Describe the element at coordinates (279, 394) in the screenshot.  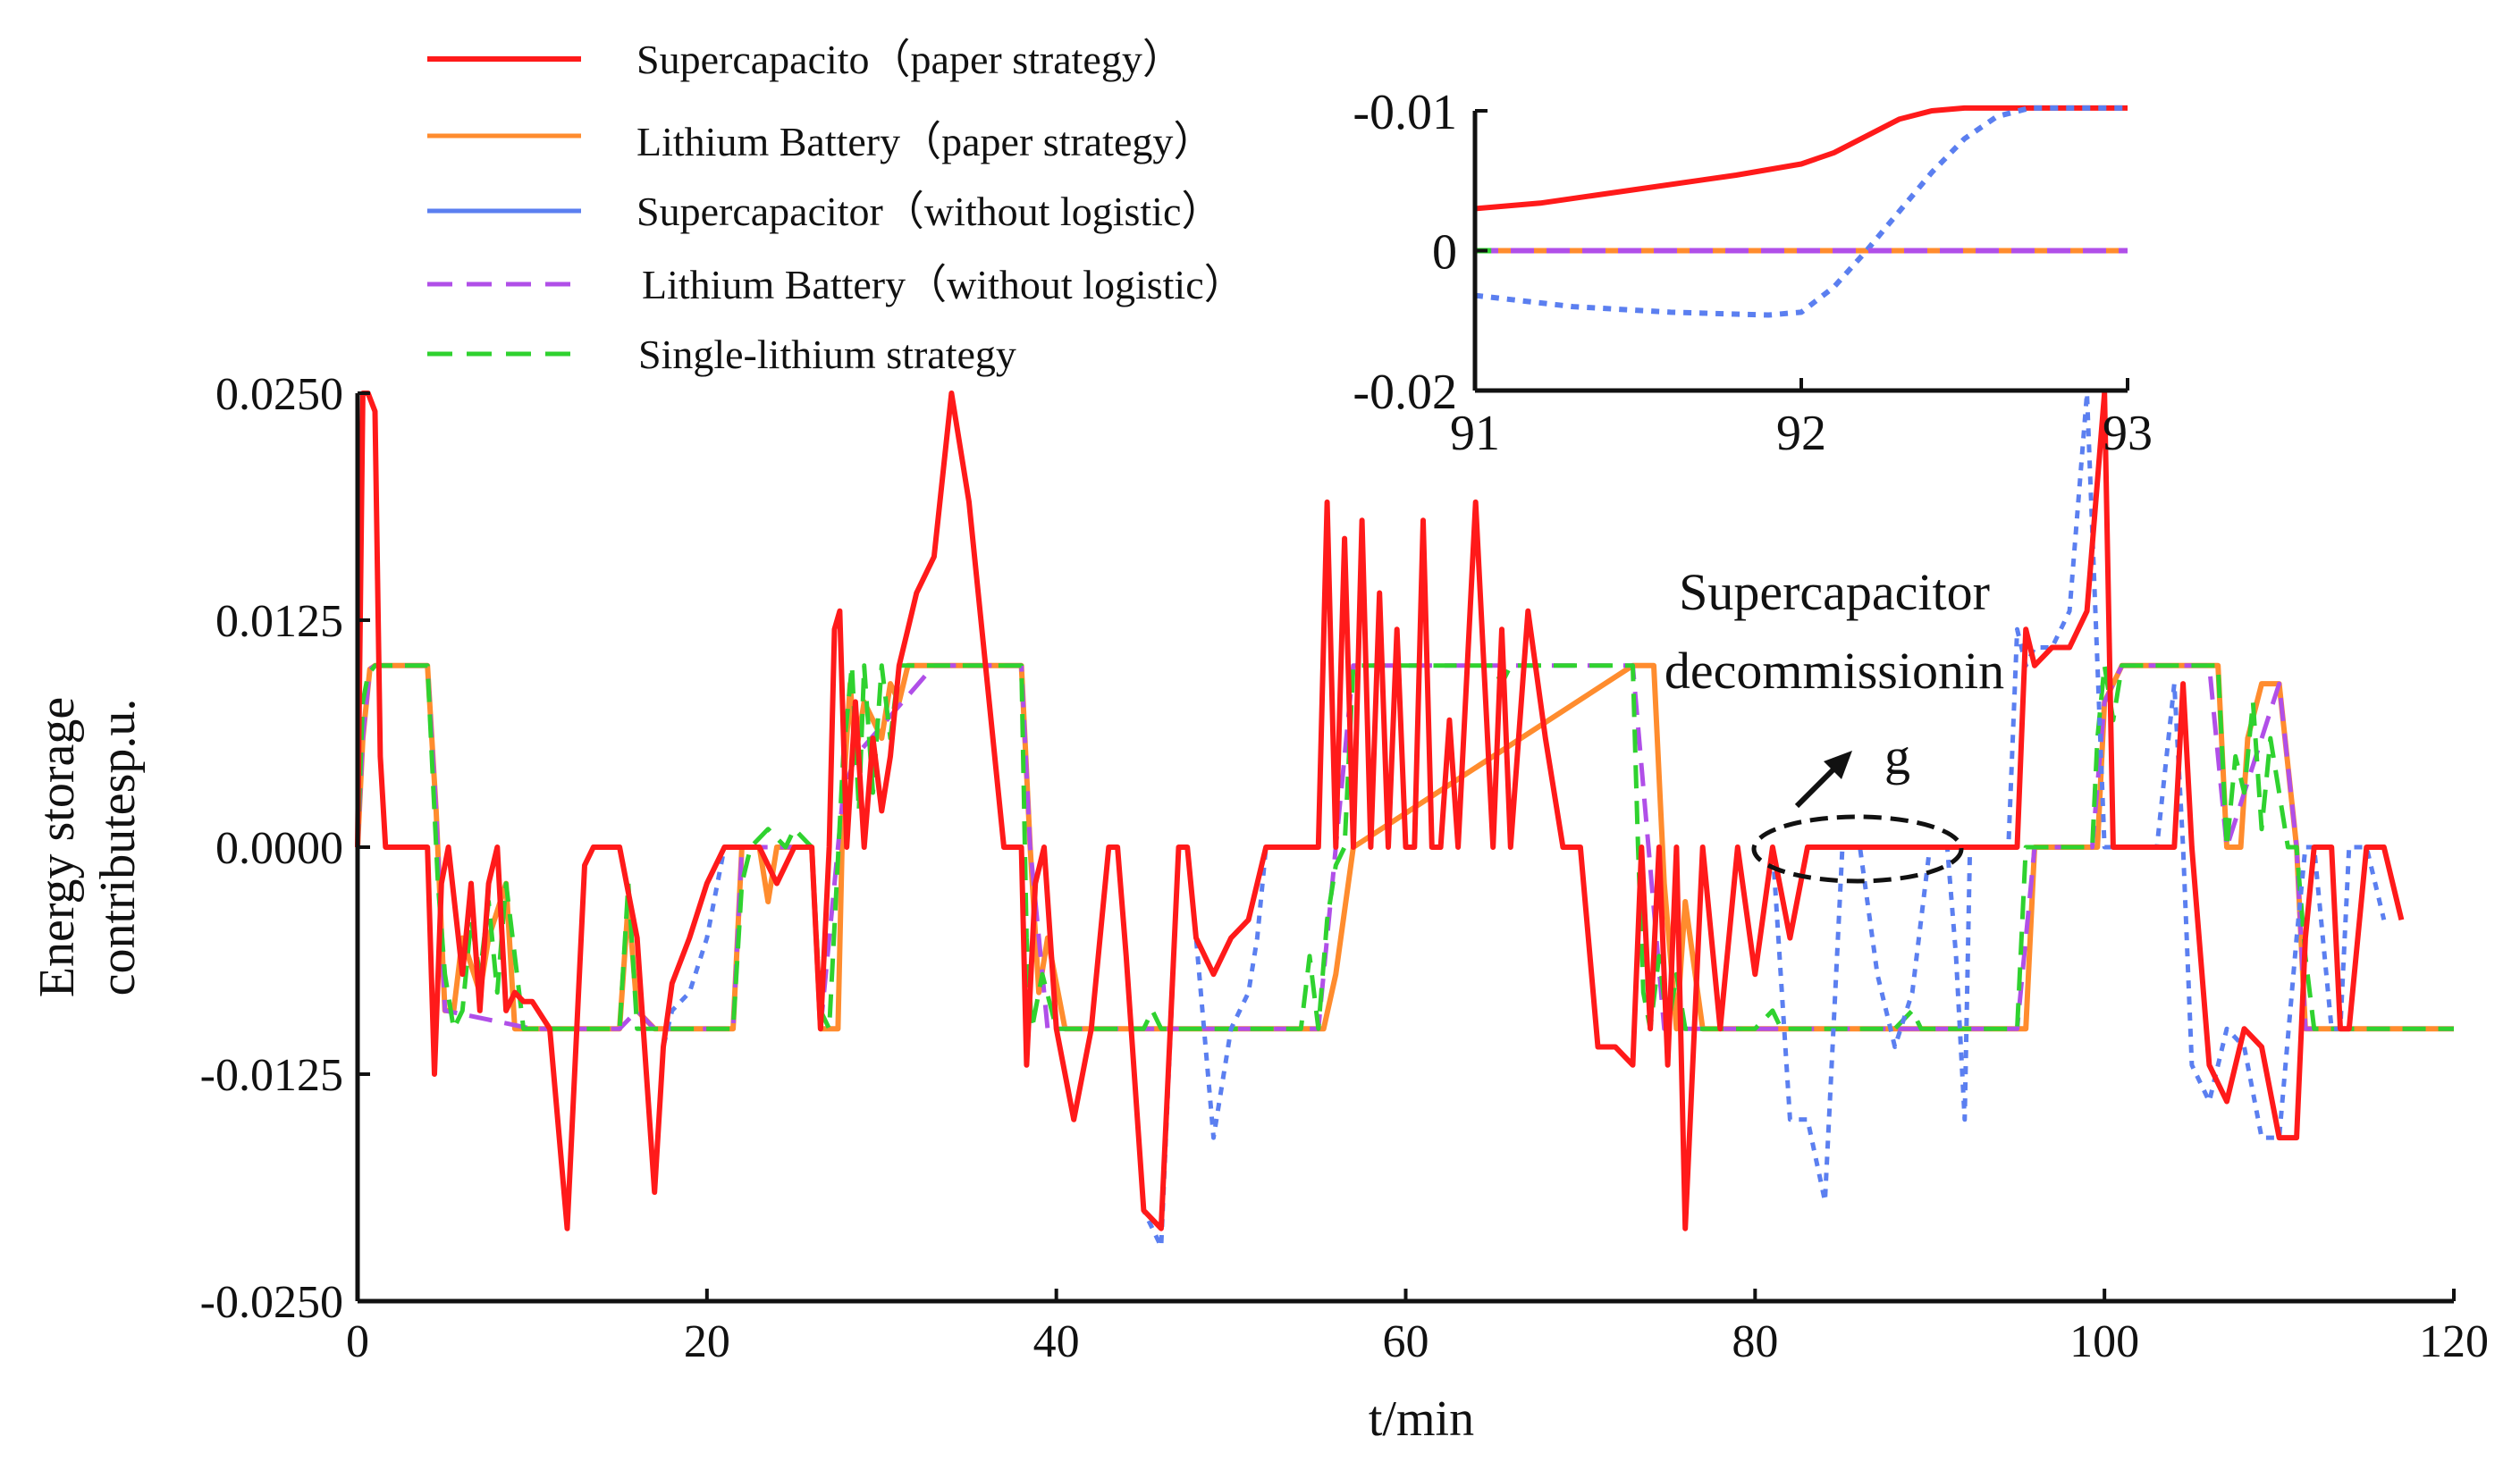
I see `main-y-tick-label-0: 0.0250` at that location.